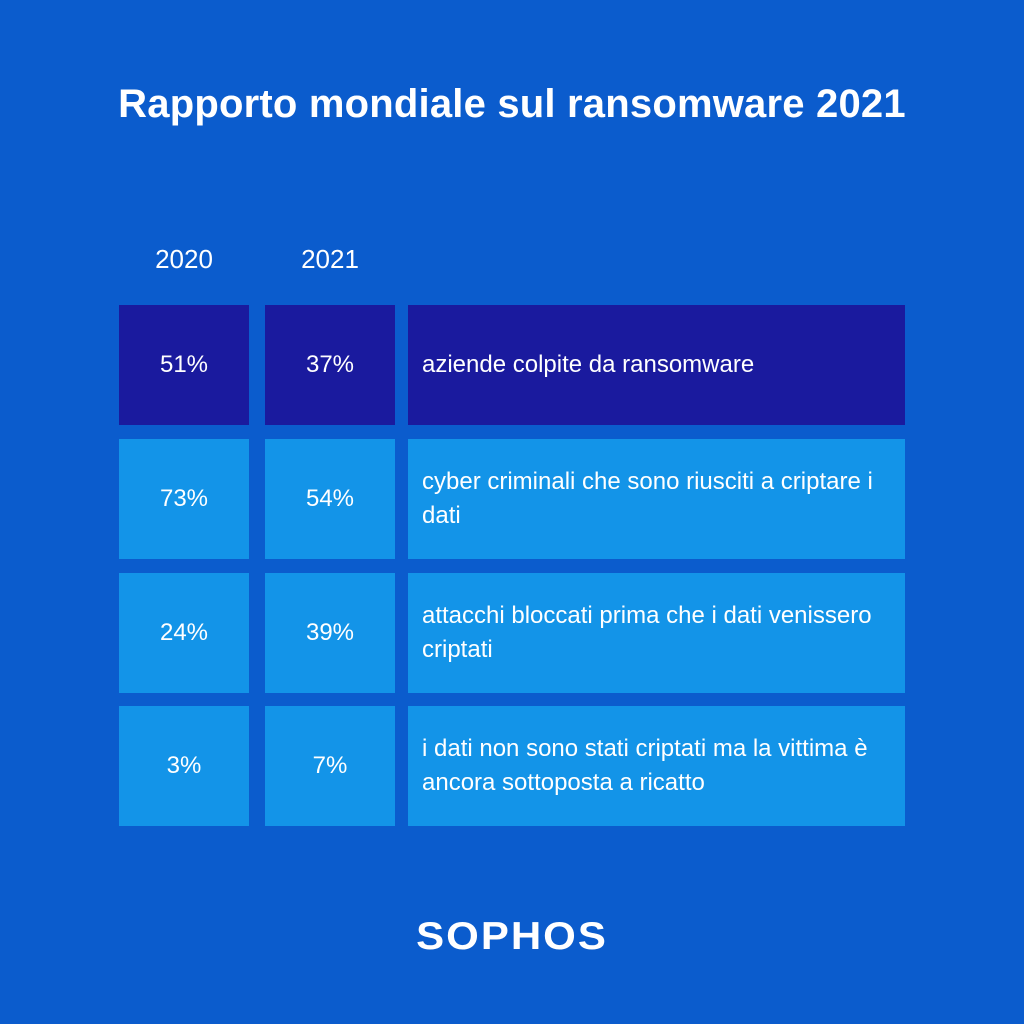 This screenshot has height=1024, width=1024. What do you see at coordinates (656, 365) in the screenshot?
I see `table-cell-label: aziende colpite da ransomware` at bounding box center [656, 365].